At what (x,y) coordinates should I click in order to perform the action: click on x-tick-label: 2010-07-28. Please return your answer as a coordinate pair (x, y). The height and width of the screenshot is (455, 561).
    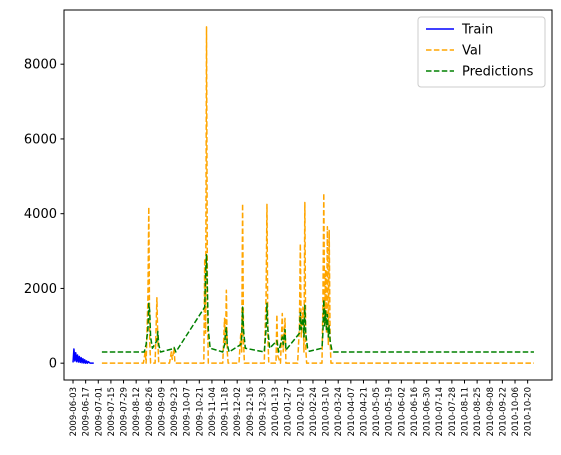
    Looking at the image, I should click on (453, 411).